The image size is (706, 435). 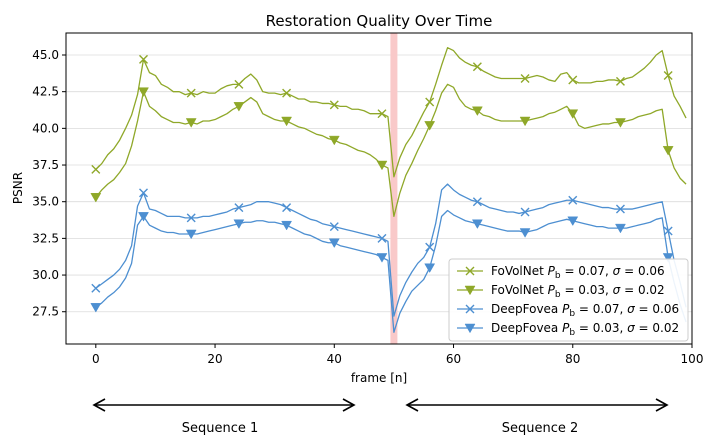 I want to click on x-tick-label: 60, so click(x=453, y=359).